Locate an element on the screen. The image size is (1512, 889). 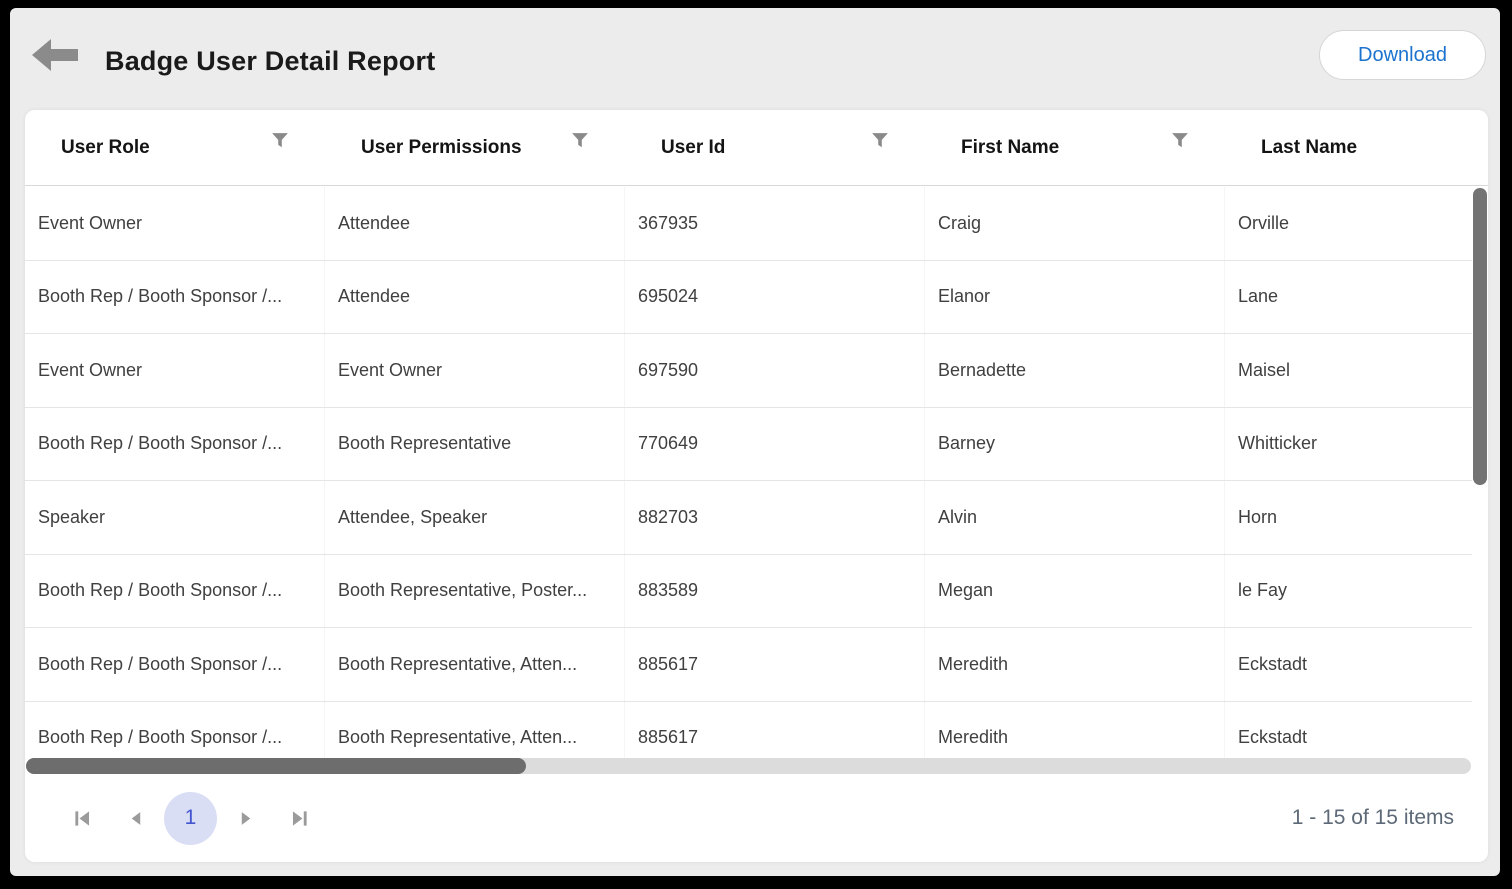
cell-user-id: 697590 is located at coordinates (775, 370).